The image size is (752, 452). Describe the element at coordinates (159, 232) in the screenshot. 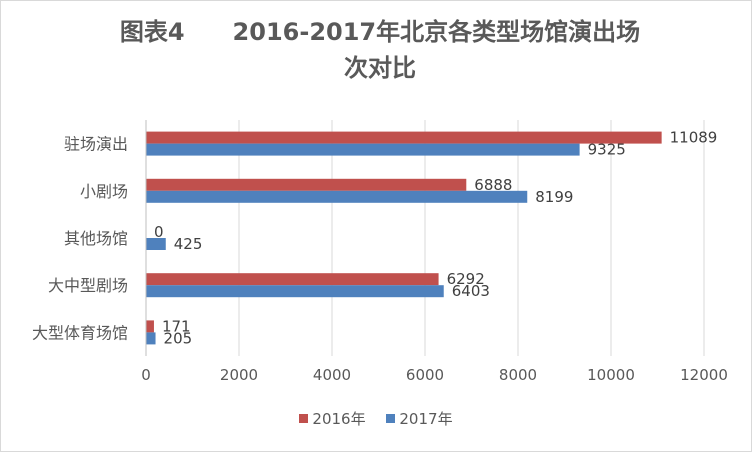

I see `data-label: 0` at that location.